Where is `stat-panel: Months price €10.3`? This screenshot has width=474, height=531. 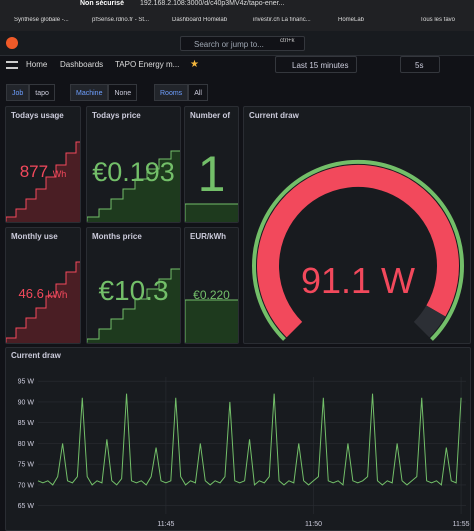
stat-panel: Months price €10.3 is located at coordinates (133, 285).